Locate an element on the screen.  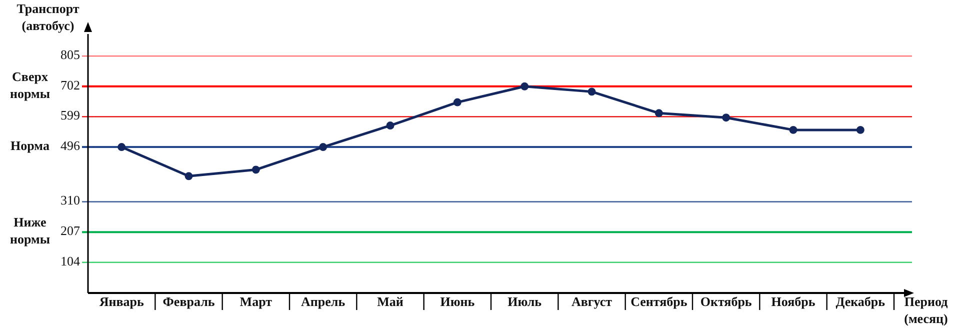
x-axis-title: Период (месяц) is located at coordinates (926, 310).